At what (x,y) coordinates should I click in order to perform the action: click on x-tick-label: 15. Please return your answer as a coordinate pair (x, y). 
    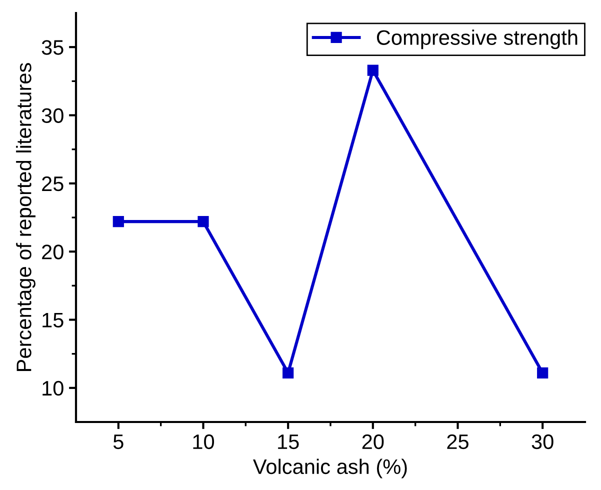
    Looking at the image, I should click on (288, 442).